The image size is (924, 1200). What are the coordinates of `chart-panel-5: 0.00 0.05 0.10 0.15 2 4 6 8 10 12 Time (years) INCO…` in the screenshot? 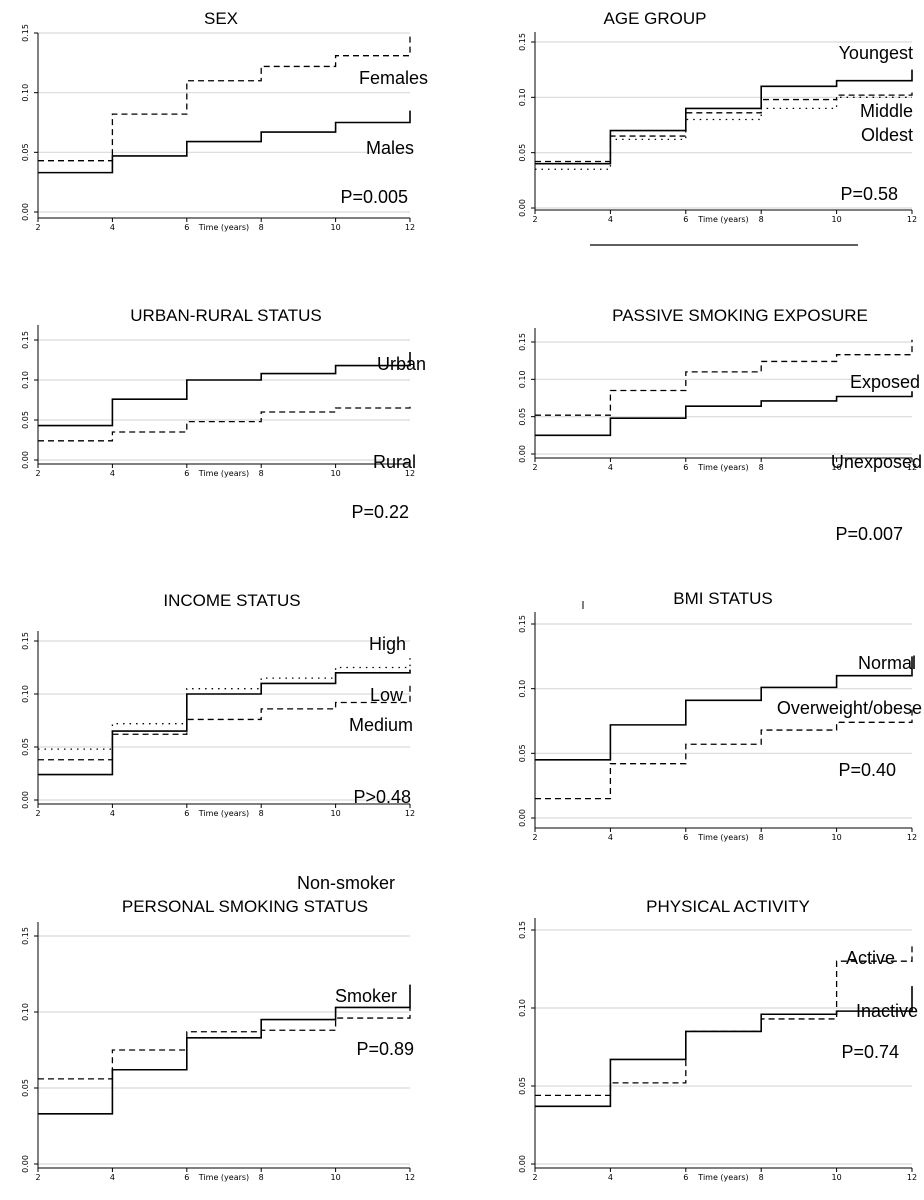 It's located at (218, 704).